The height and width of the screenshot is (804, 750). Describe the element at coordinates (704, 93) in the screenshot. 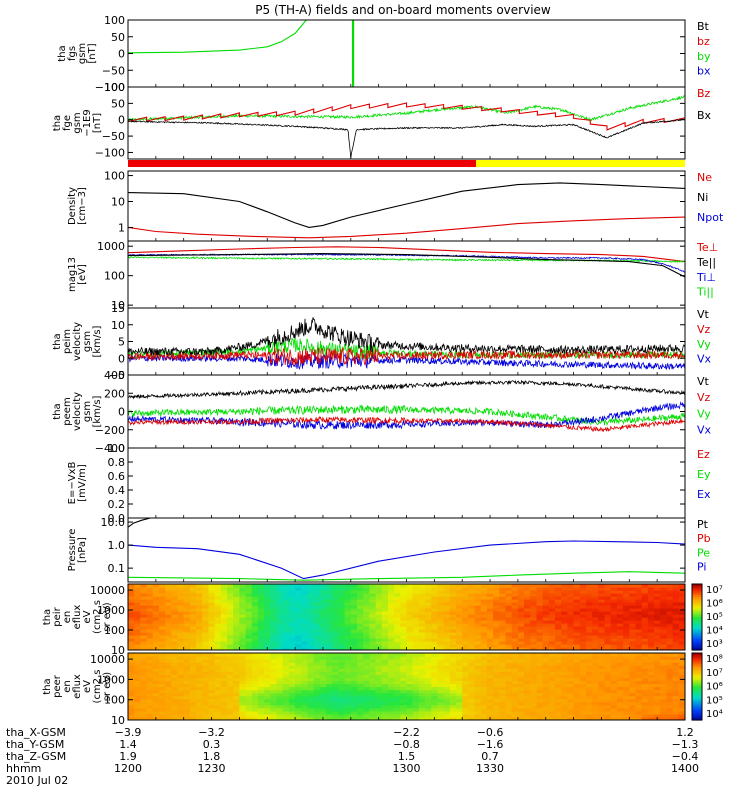

I see `legend-entry: Bz` at that location.